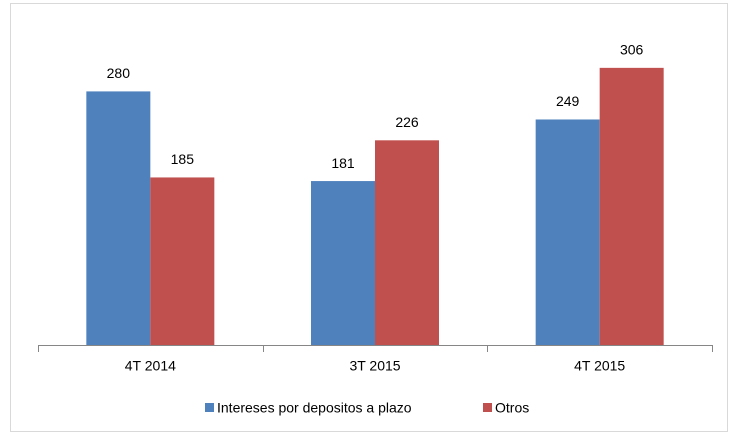 The height and width of the screenshot is (433, 729). I want to click on legend-label: Intereses por depositos a plazo, so click(314, 408).